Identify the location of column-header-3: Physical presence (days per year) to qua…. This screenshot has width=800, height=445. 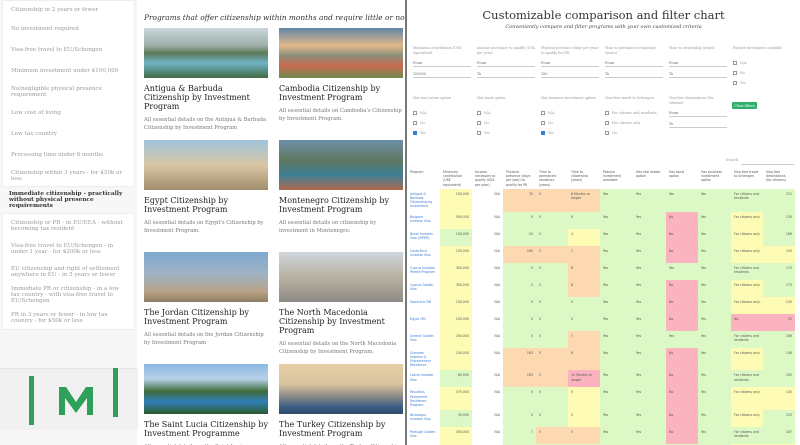
(518, 178).